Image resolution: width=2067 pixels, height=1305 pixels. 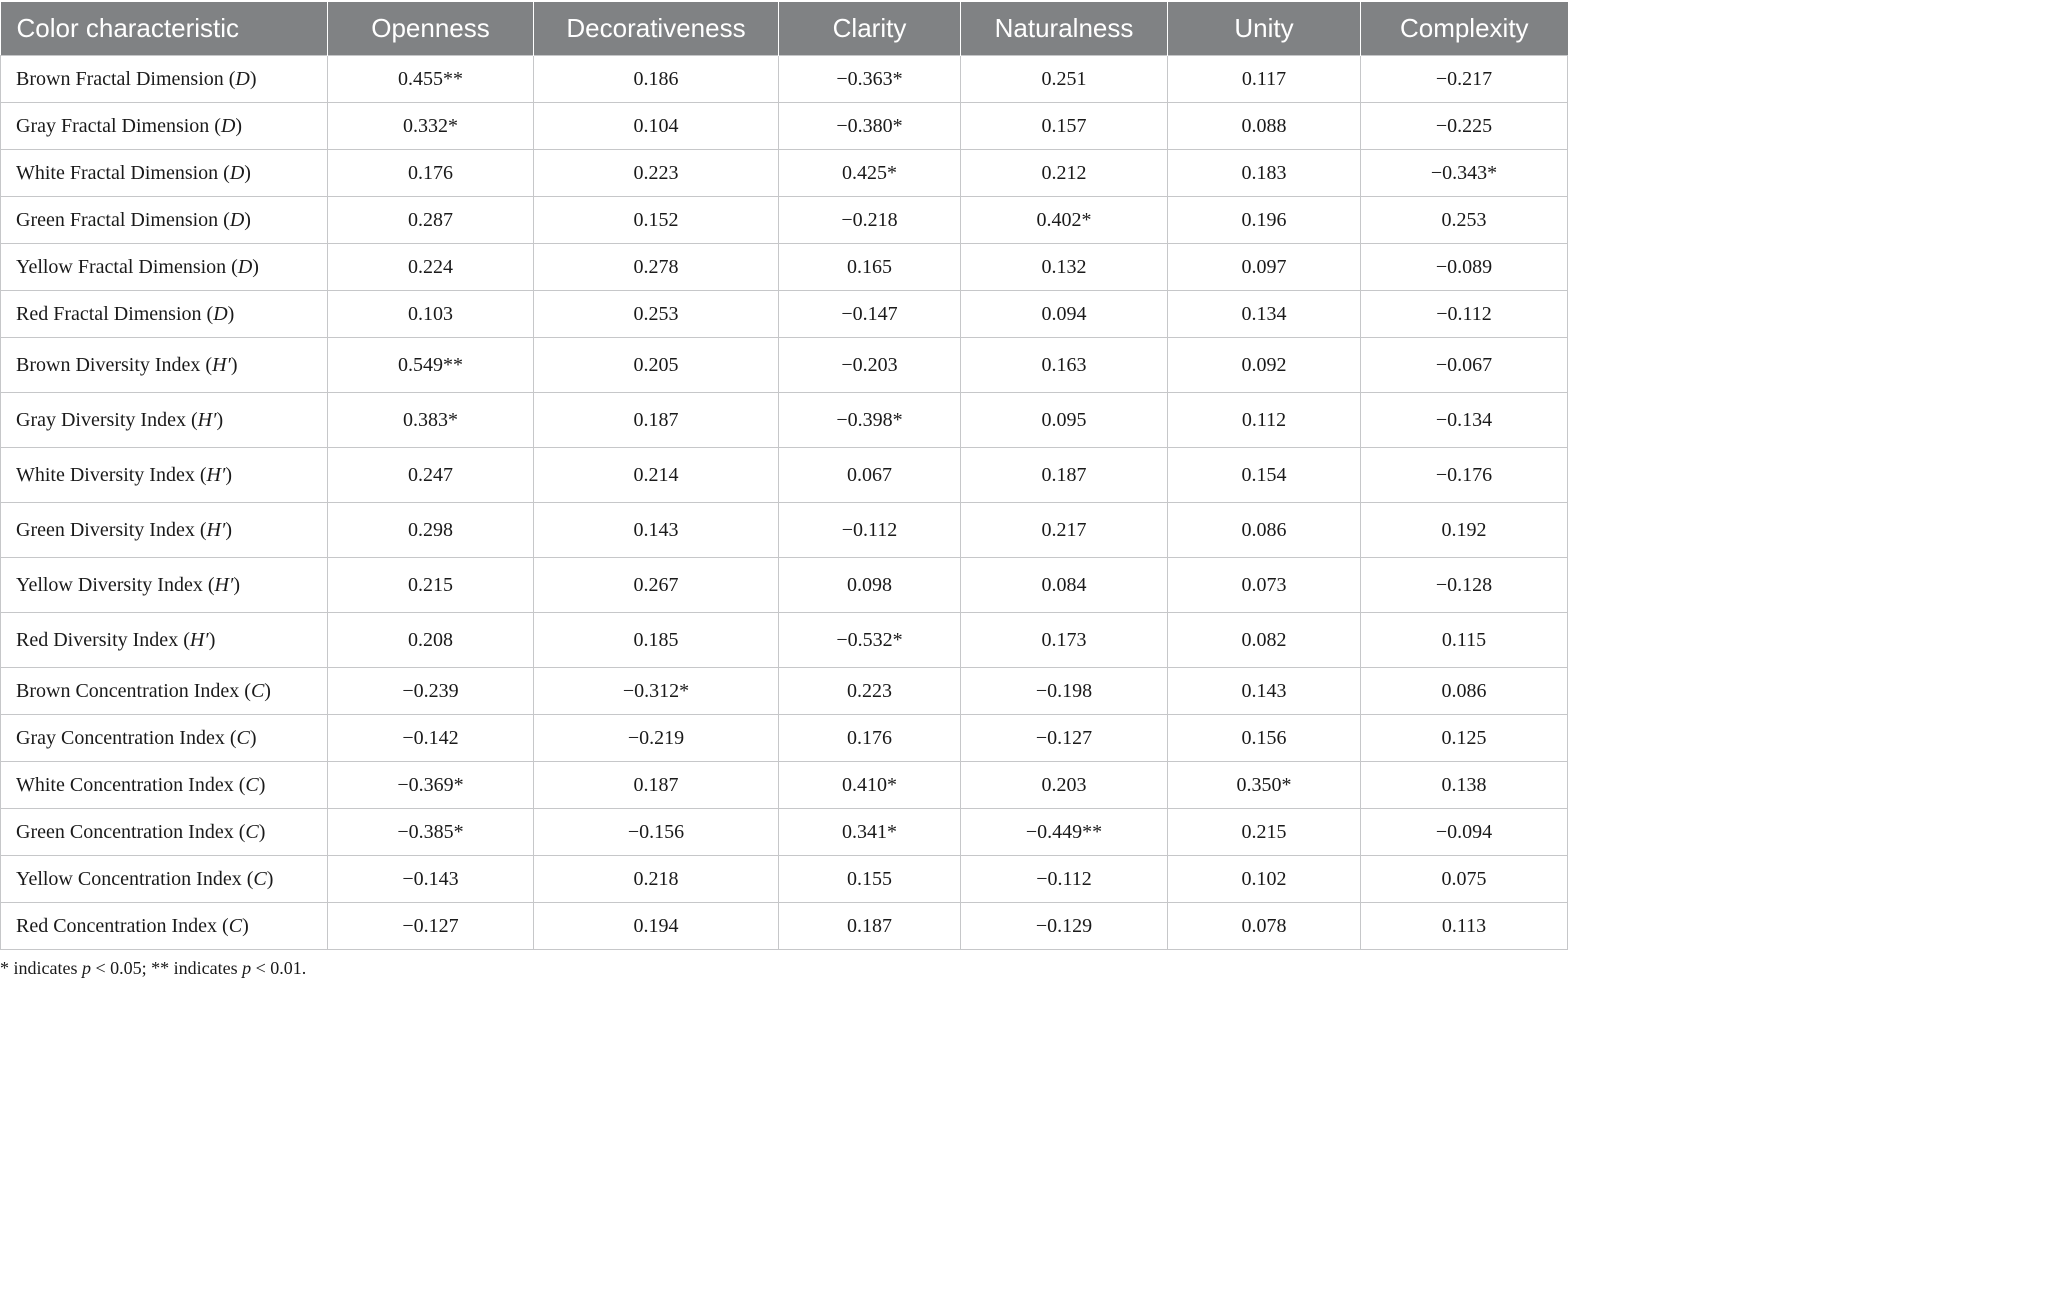 I want to click on row-label: White Diversity Index (H′), so click(x=164, y=475).